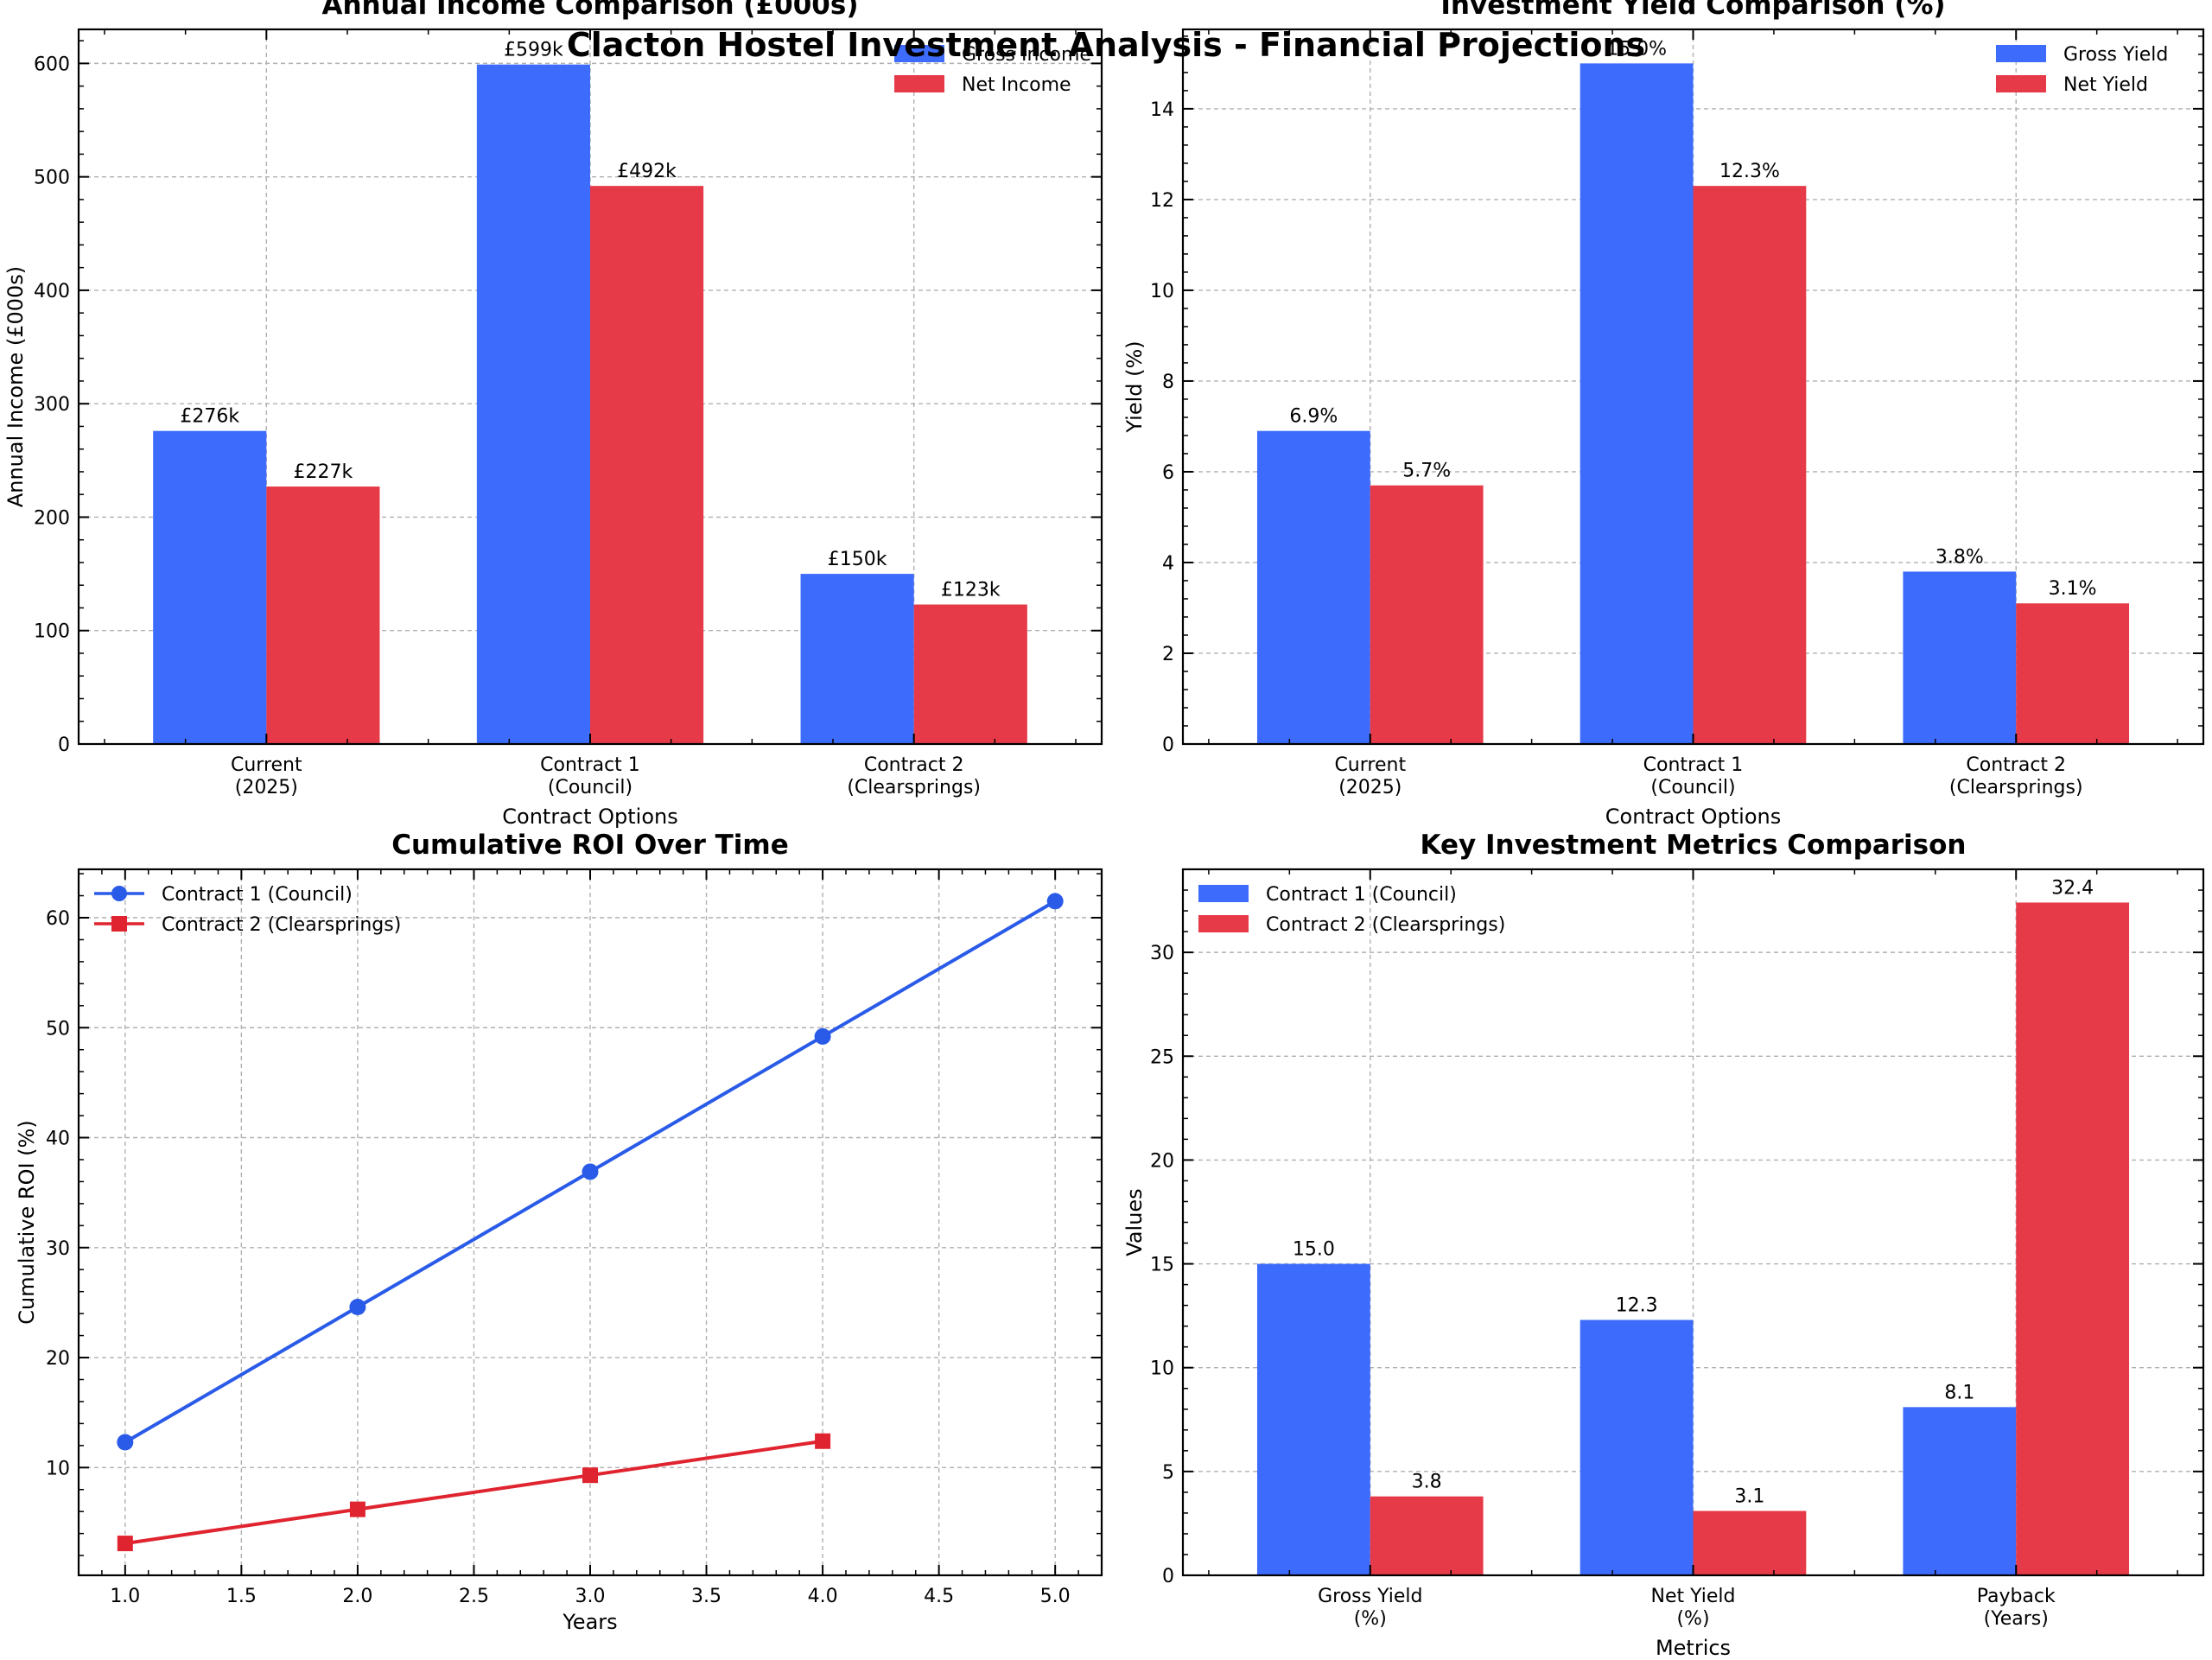 This screenshot has width=2212, height=1660. What do you see at coordinates (1637, 1305) in the screenshot?
I see `bar-value-label: 12.3` at bounding box center [1637, 1305].